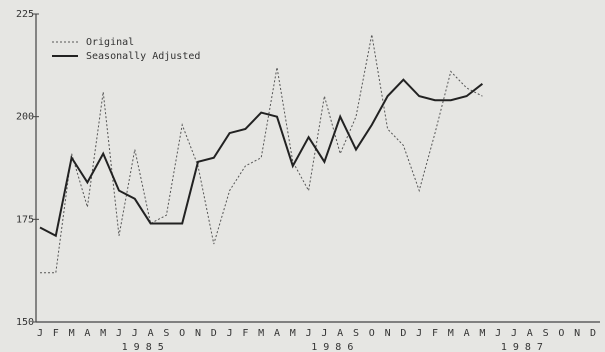 The image size is (605, 352). What do you see at coordinates (25, 322) in the screenshot?
I see `y-tick-label: 150` at bounding box center [25, 322].